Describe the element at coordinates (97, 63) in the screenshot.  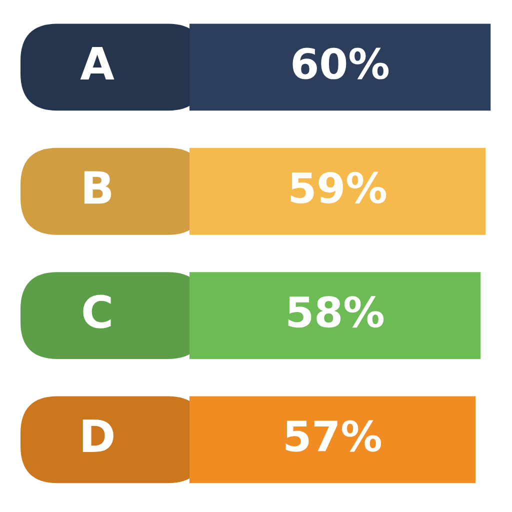
I see `y-tick-label: A` at that location.